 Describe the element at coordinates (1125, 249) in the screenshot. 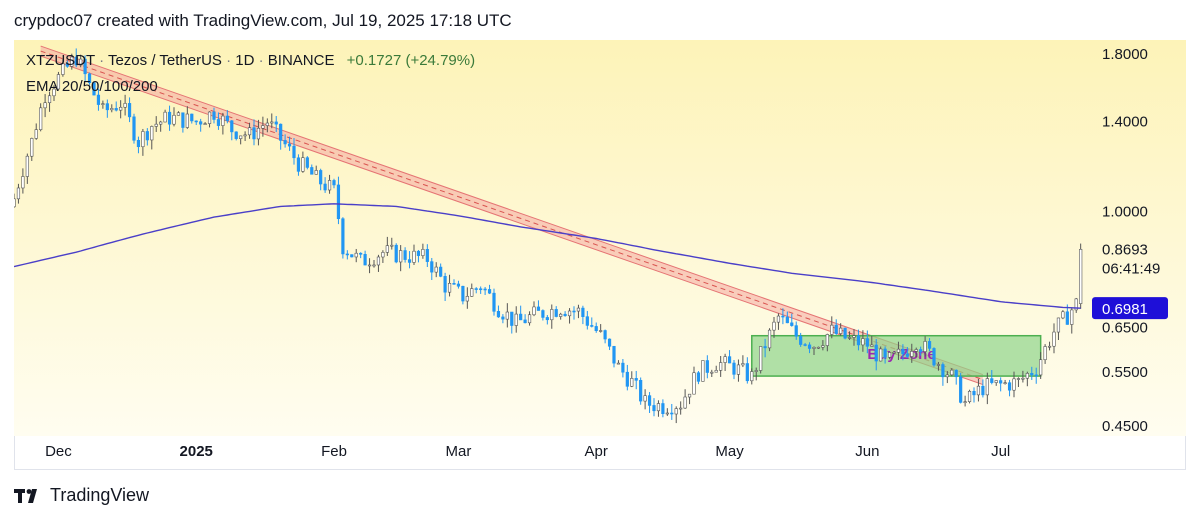

I see `last-price-label: 0.8693` at that location.